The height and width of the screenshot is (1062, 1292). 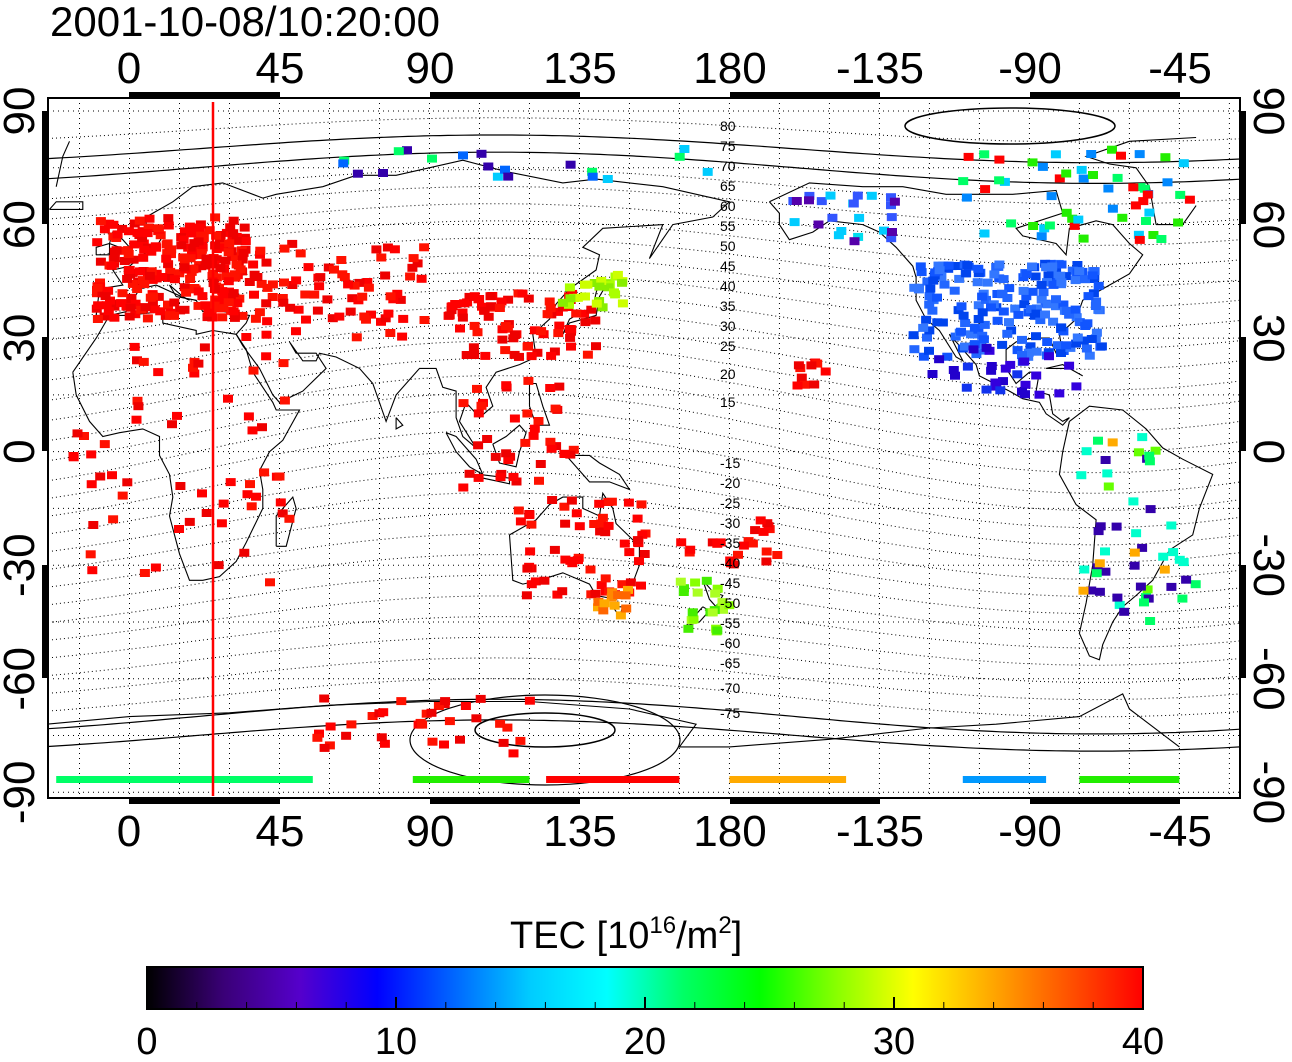 I want to click on lat-label-left: 30, so click(x=22, y=338).